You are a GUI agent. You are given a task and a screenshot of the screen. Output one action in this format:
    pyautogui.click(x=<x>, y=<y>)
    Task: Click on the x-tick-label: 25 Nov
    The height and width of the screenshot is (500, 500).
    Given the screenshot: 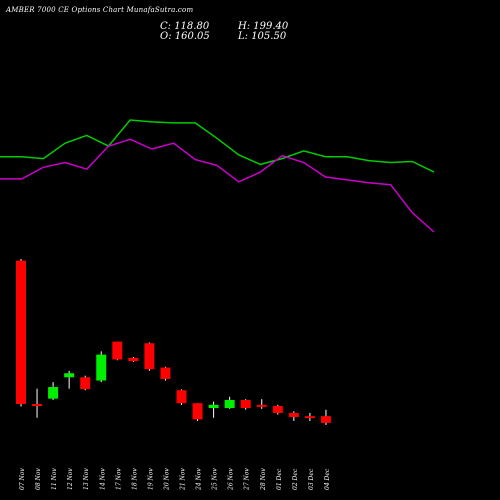 What is the action you would take?
    pyautogui.click(x=215, y=479)
    